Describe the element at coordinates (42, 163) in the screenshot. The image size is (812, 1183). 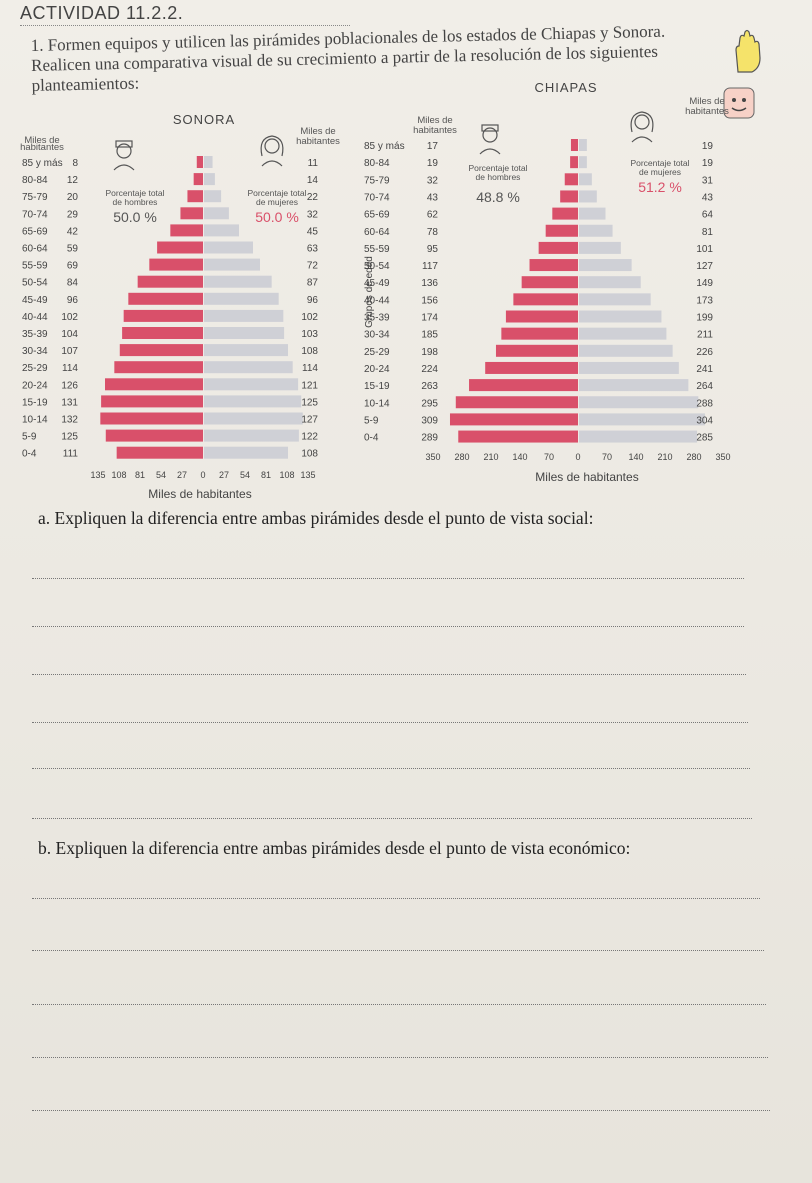
I see `sonora-age-label: 85 y más` at that location.